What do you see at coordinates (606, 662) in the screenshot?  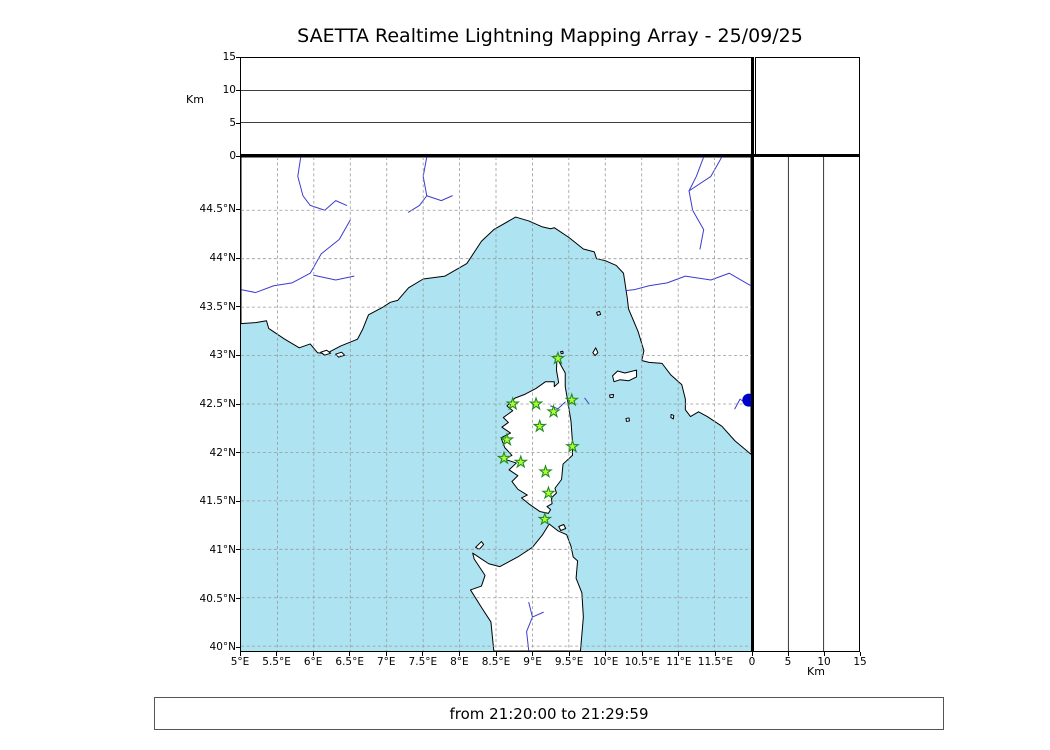 I see `lon-tick-label: 10°E` at bounding box center [606, 662].